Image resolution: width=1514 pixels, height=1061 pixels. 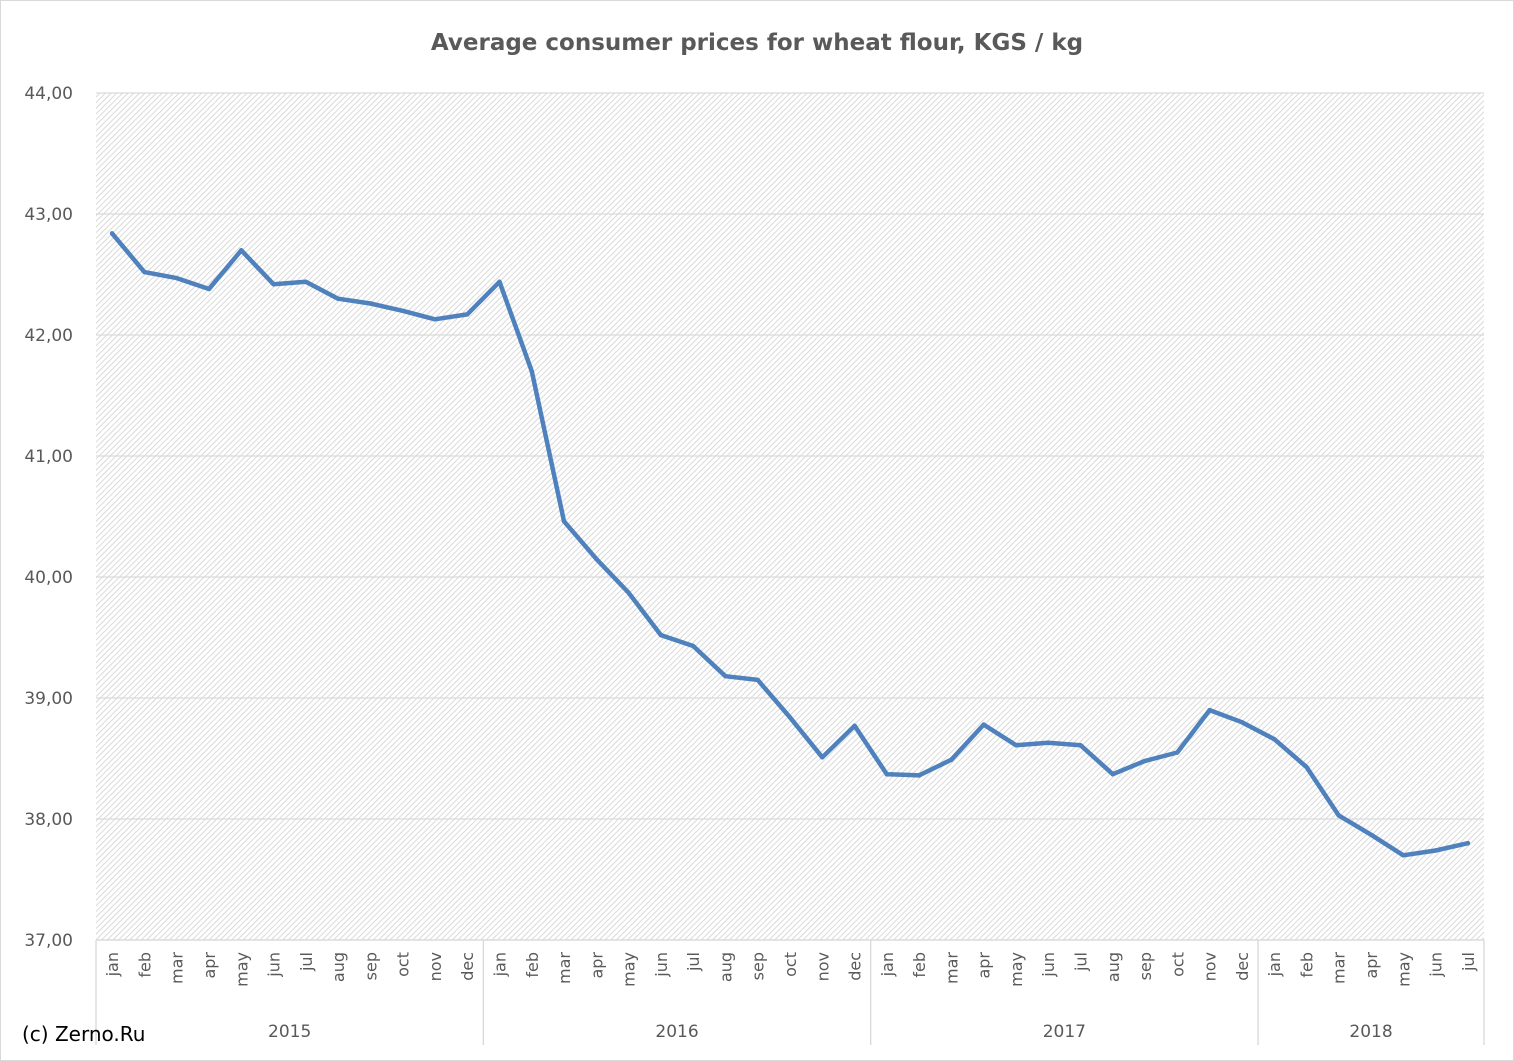 What do you see at coordinates (83, 1034) in the screenshot?
I see `credit-text: (c) Zerno.Ru` at bounding box center [83, 1034].